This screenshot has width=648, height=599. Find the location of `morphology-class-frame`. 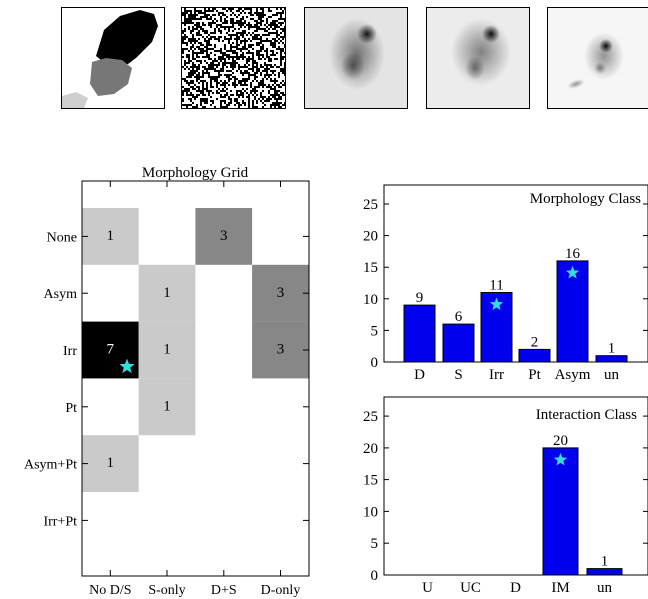

morphology-class-frame is located at coordinates (515, 273).